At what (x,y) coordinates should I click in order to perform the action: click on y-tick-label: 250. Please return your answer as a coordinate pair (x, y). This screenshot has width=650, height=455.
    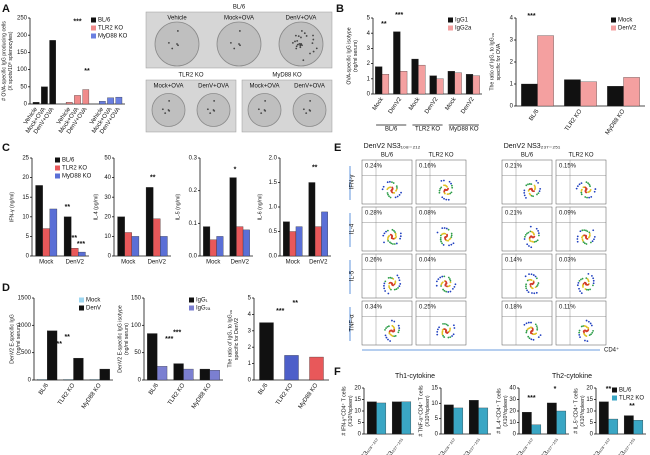
    Looking at the image, I should click on (22, 19).